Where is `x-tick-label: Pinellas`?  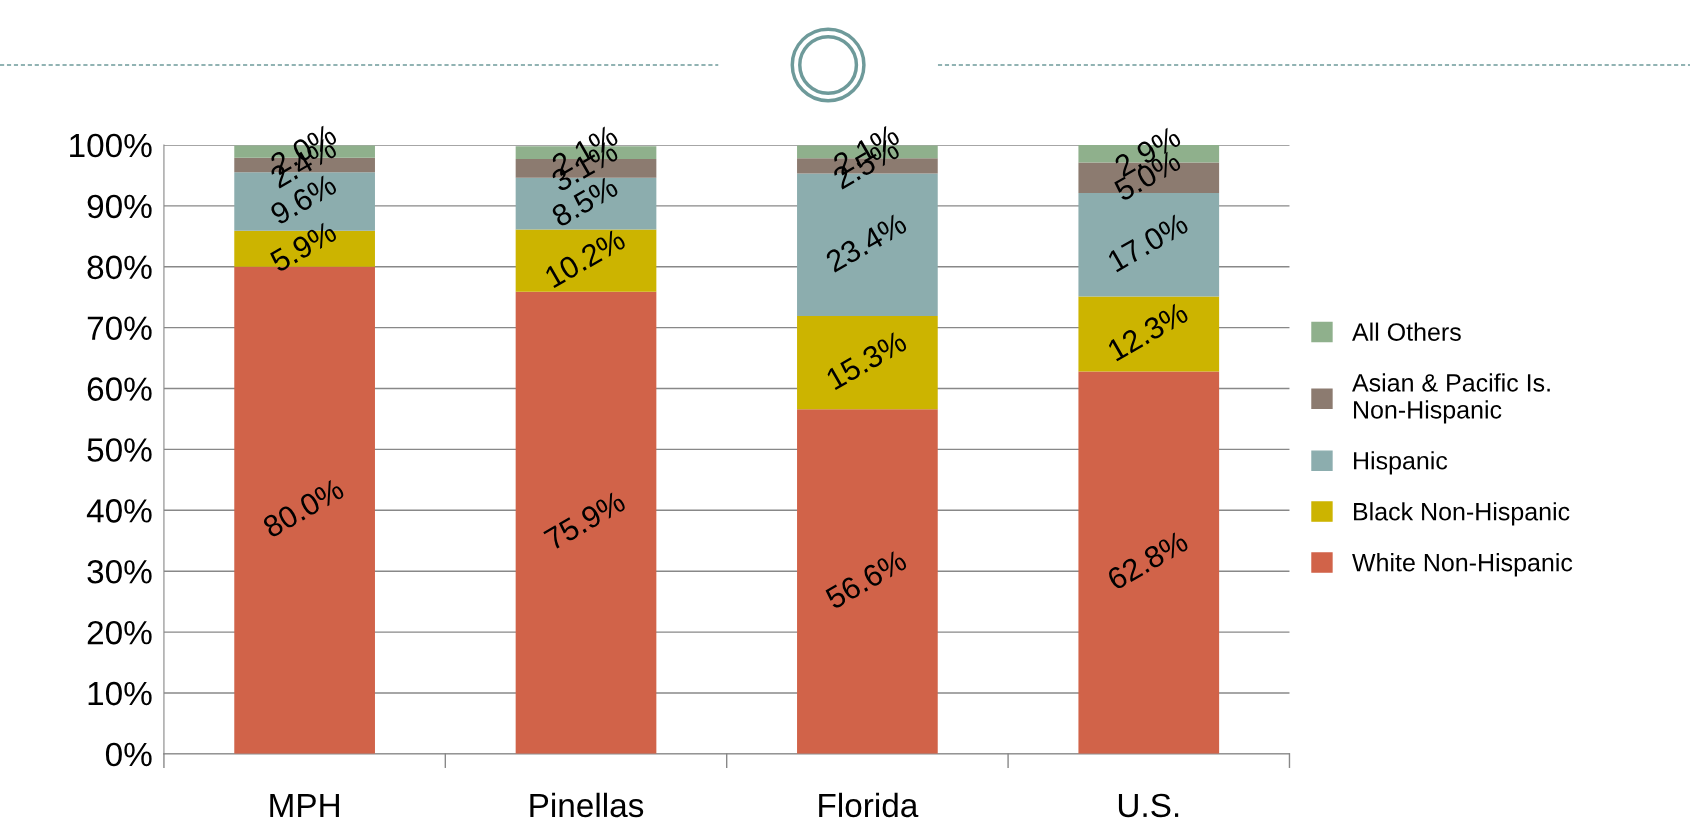 x-tick-label: Pinellas is located at coordinates (587, 805).